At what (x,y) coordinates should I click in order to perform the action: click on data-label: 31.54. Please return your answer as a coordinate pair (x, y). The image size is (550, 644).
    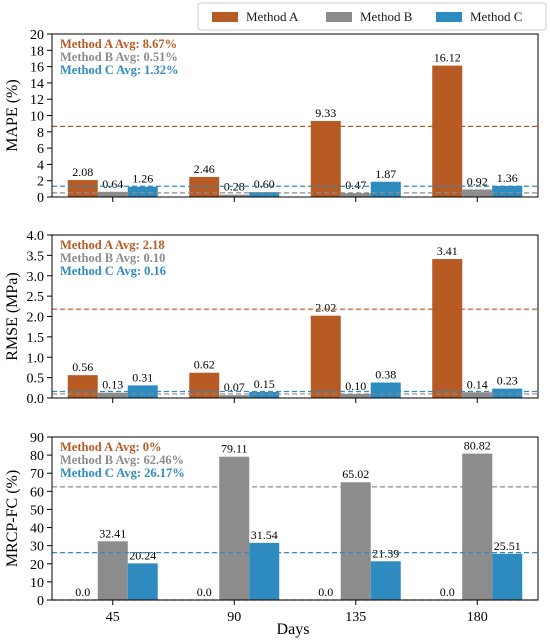
    Looking at the image, I should click on (264, 535).